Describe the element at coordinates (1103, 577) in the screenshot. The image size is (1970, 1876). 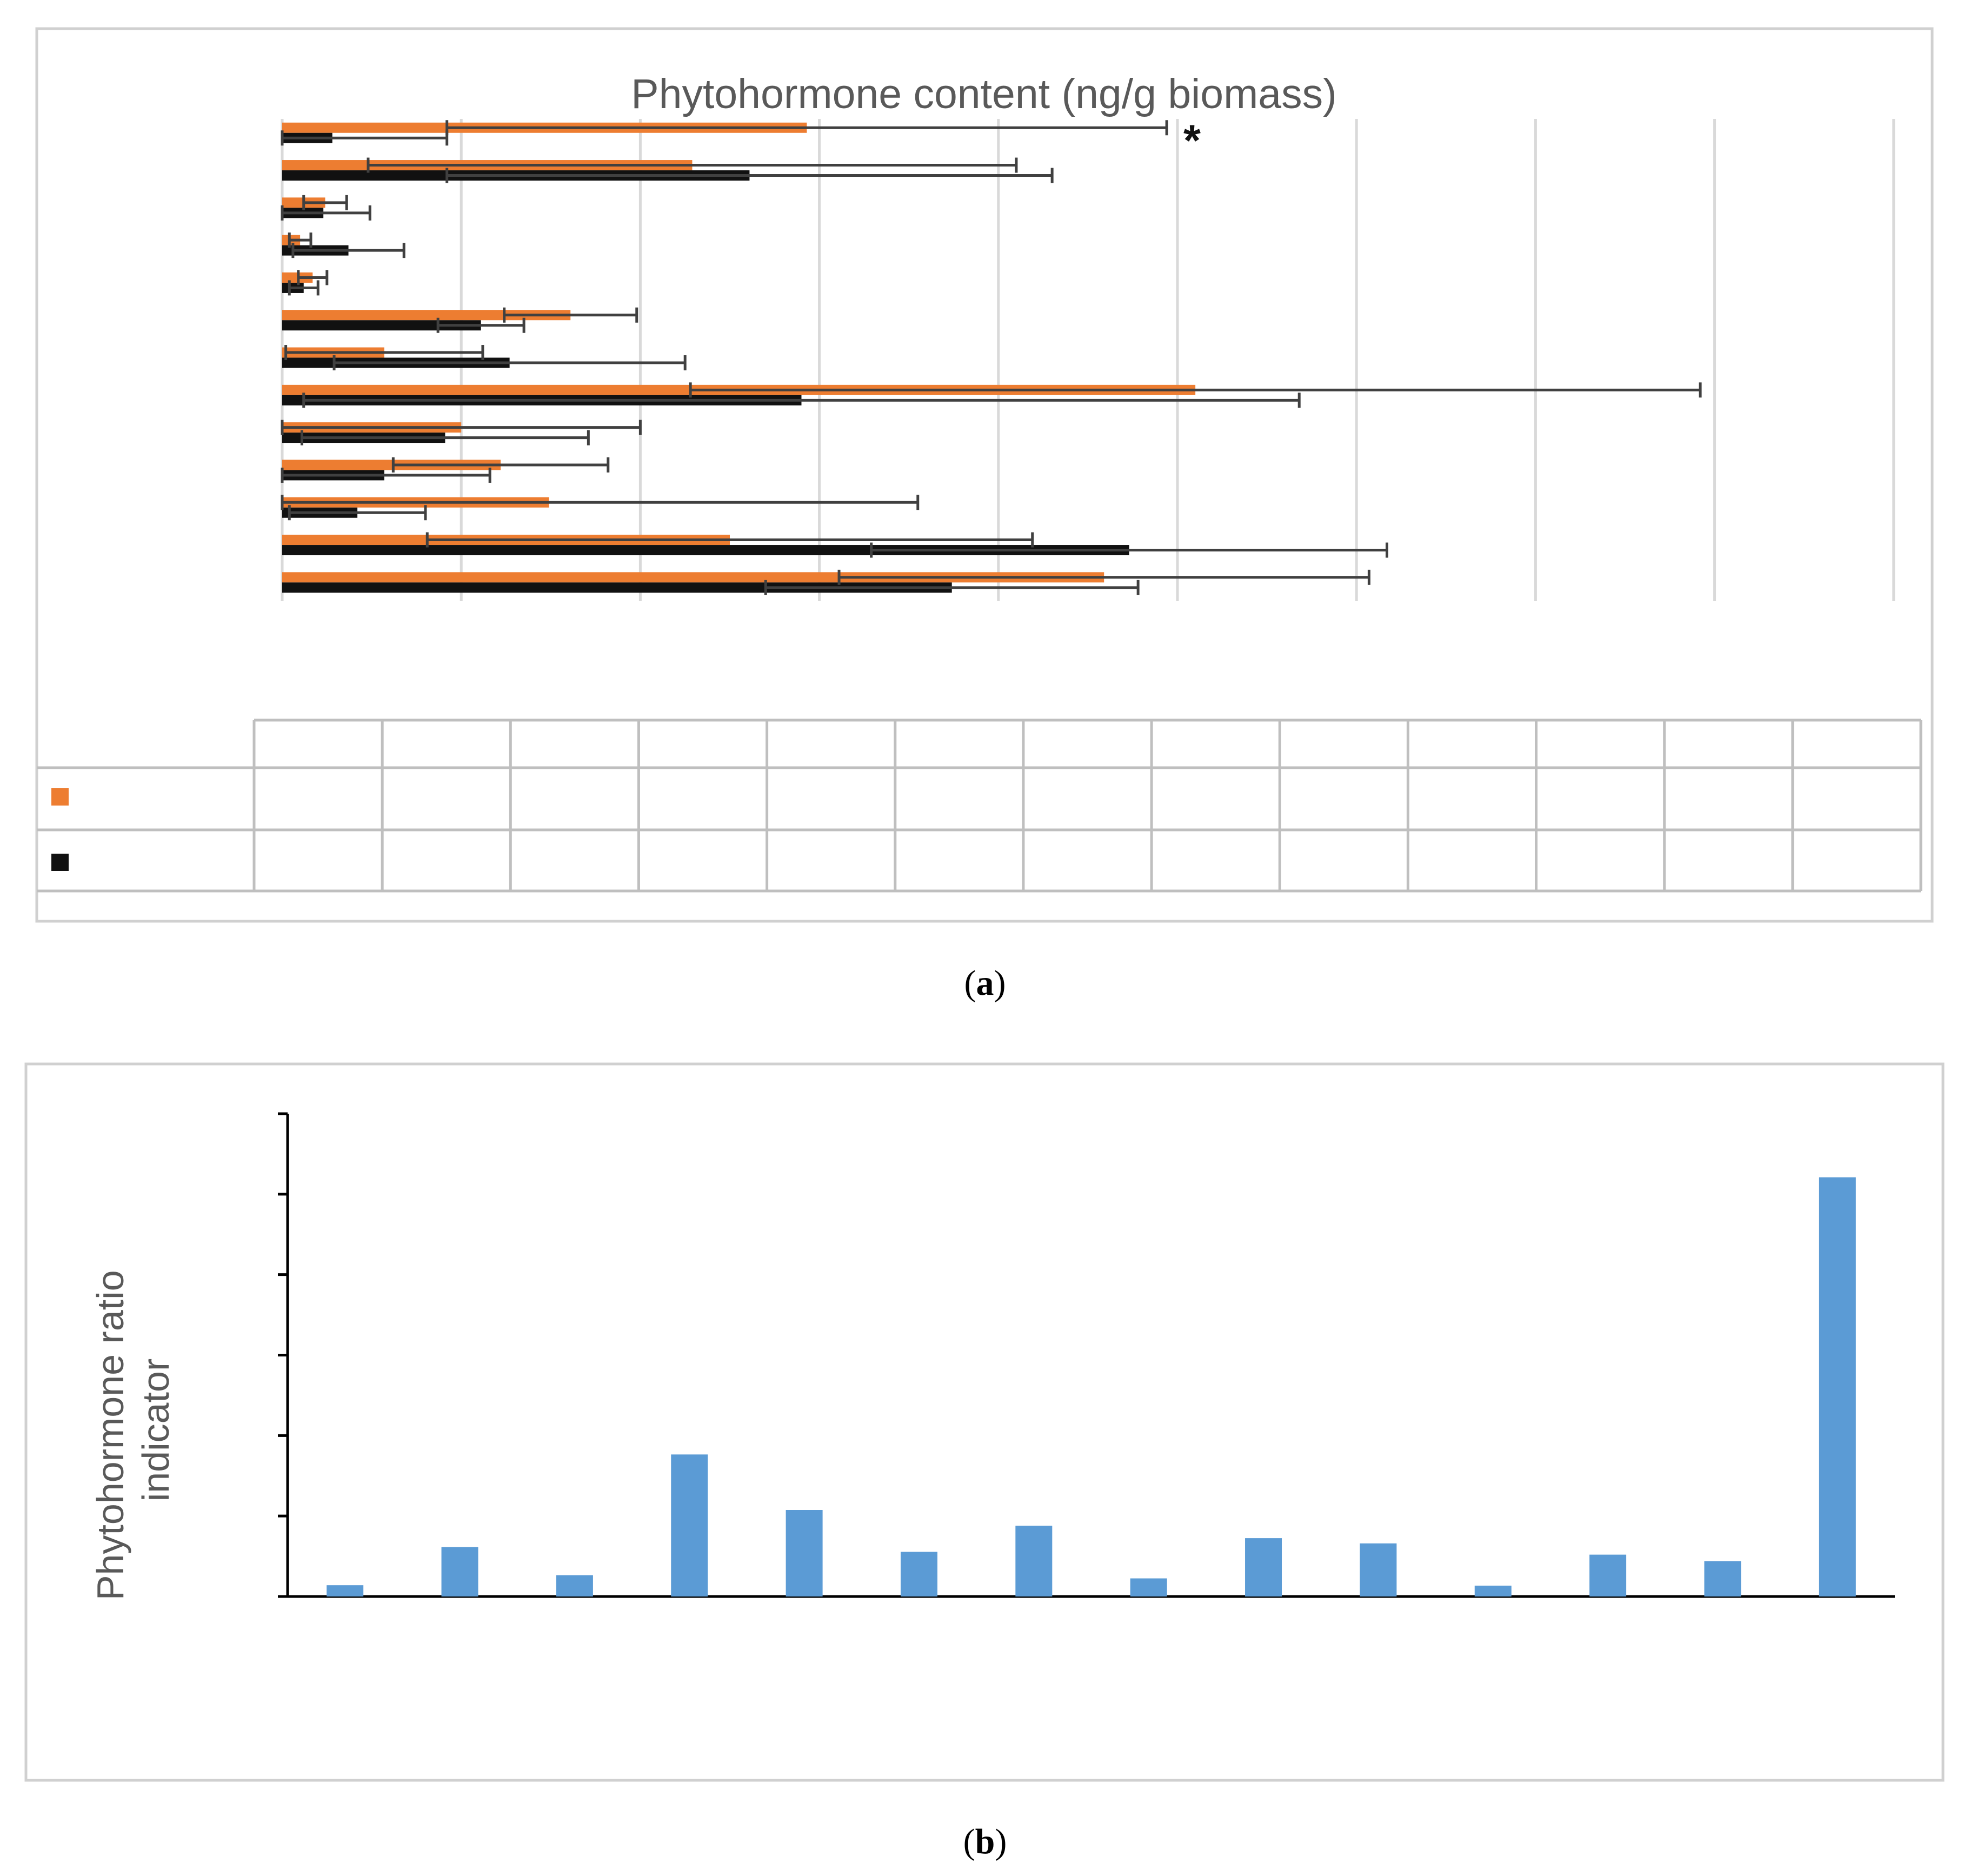
I see `error-bar-silent-tz` at that location.